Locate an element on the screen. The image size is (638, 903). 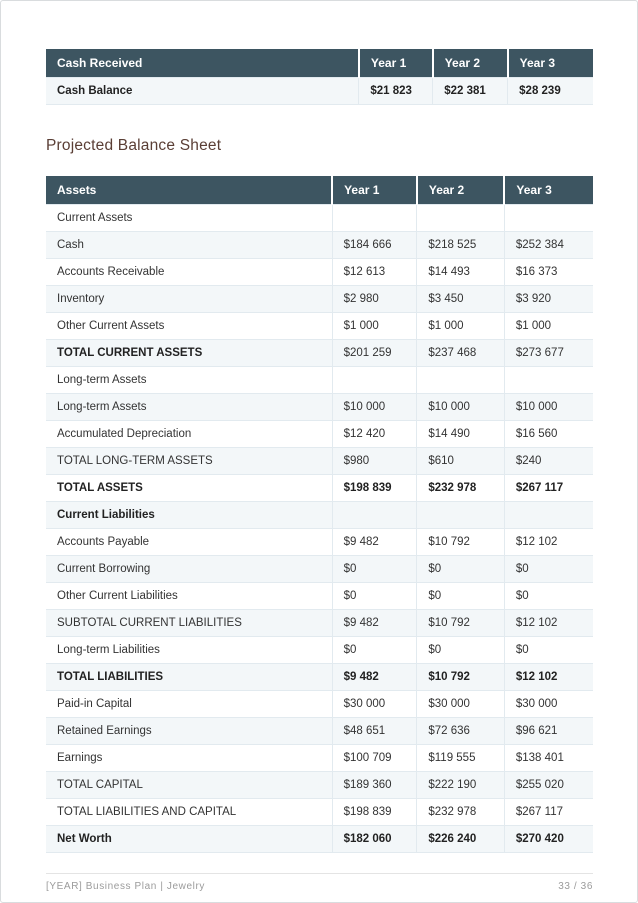
table-row: Earnings $100 709 $119 555 $138 401 is located at coordinates (319, 758).